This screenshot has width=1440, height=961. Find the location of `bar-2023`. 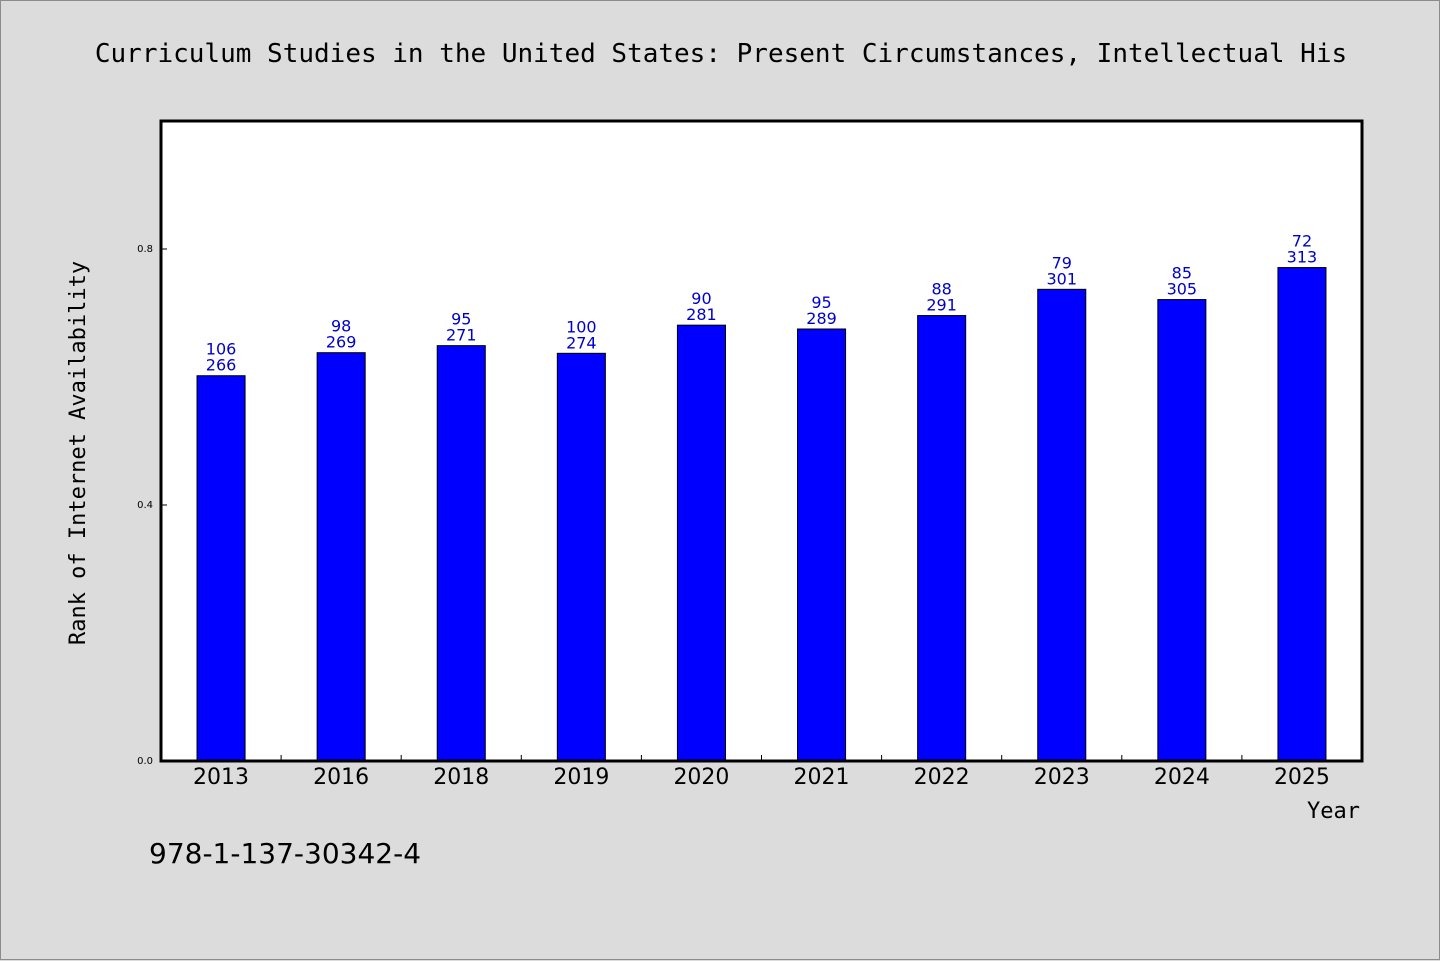

bar-2023 is located at coordinates (1062, 525).